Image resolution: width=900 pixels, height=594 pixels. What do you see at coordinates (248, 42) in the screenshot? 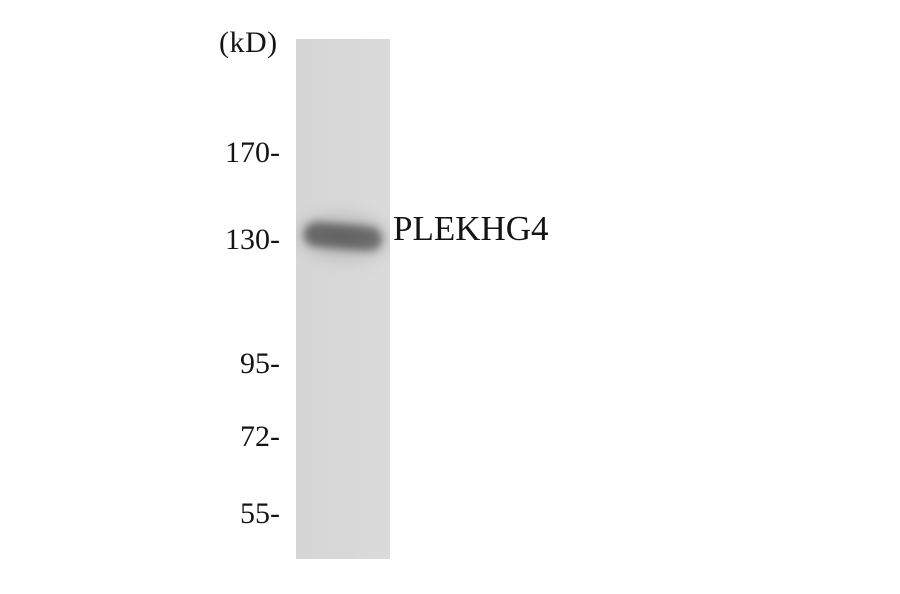
I see `molecular-weight-unit-label: (kD)` at bounding box center [248, 42].